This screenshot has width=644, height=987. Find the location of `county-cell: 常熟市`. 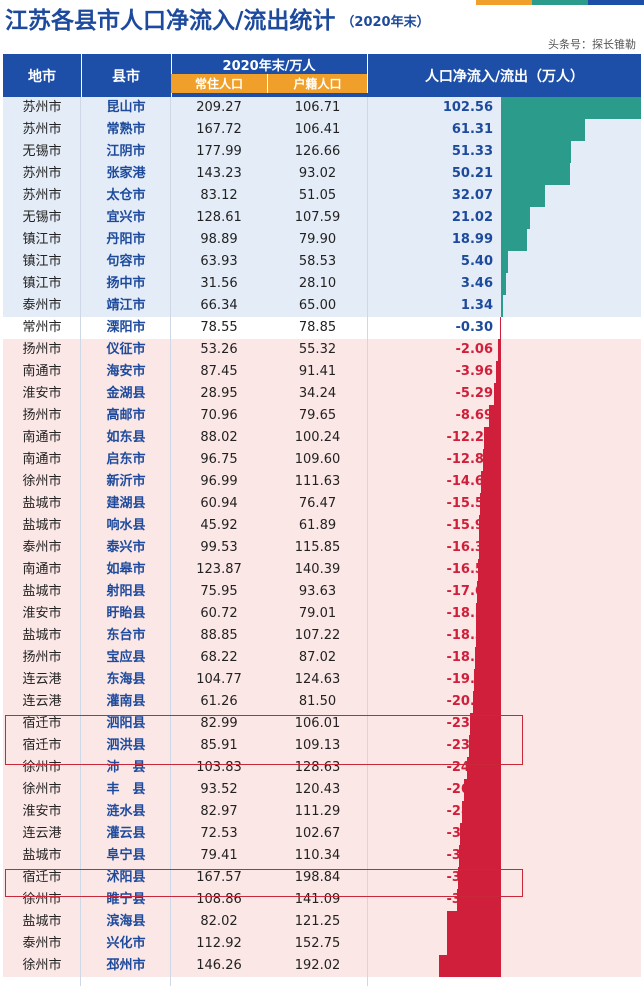

county-cell: 常熟市 is located at coordinates (126, 129).